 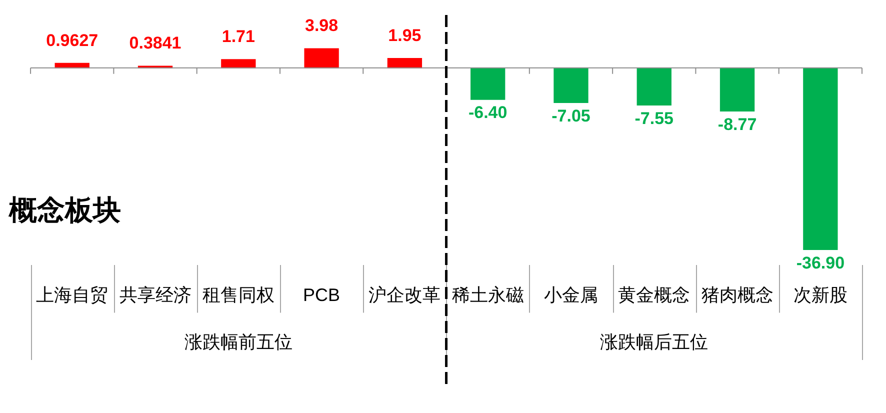 I want to click on x-tick-label: PCB, so click(x=321, y=294).